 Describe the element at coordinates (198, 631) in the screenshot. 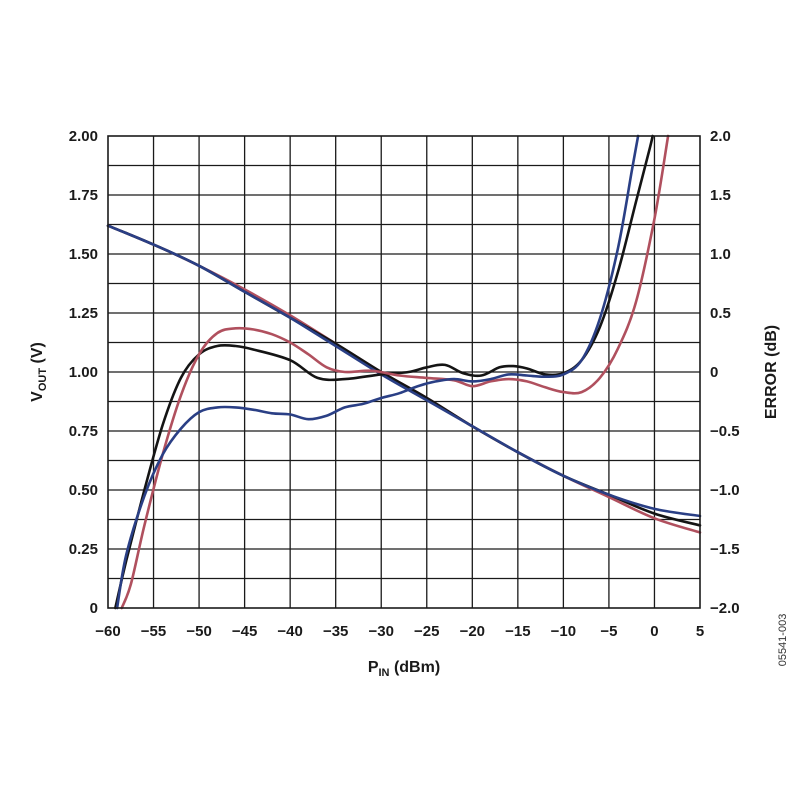

I see `x-tick-label: −50` at that location.